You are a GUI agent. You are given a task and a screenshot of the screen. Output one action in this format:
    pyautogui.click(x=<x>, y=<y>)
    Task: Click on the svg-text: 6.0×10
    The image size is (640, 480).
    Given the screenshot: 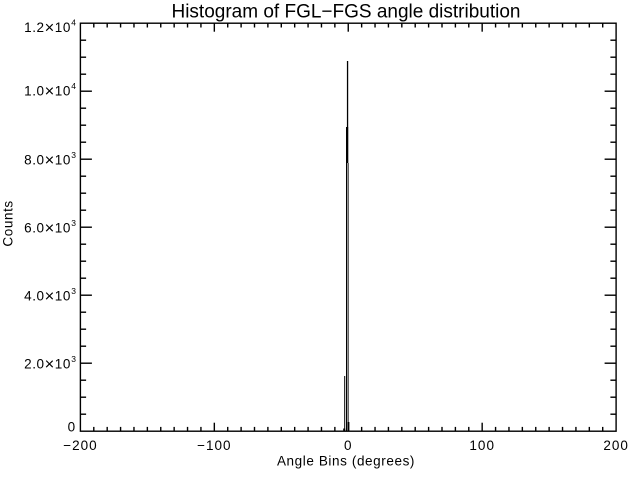 What is the action you would take?
    pyautogui.click(x=47, y=229)
    